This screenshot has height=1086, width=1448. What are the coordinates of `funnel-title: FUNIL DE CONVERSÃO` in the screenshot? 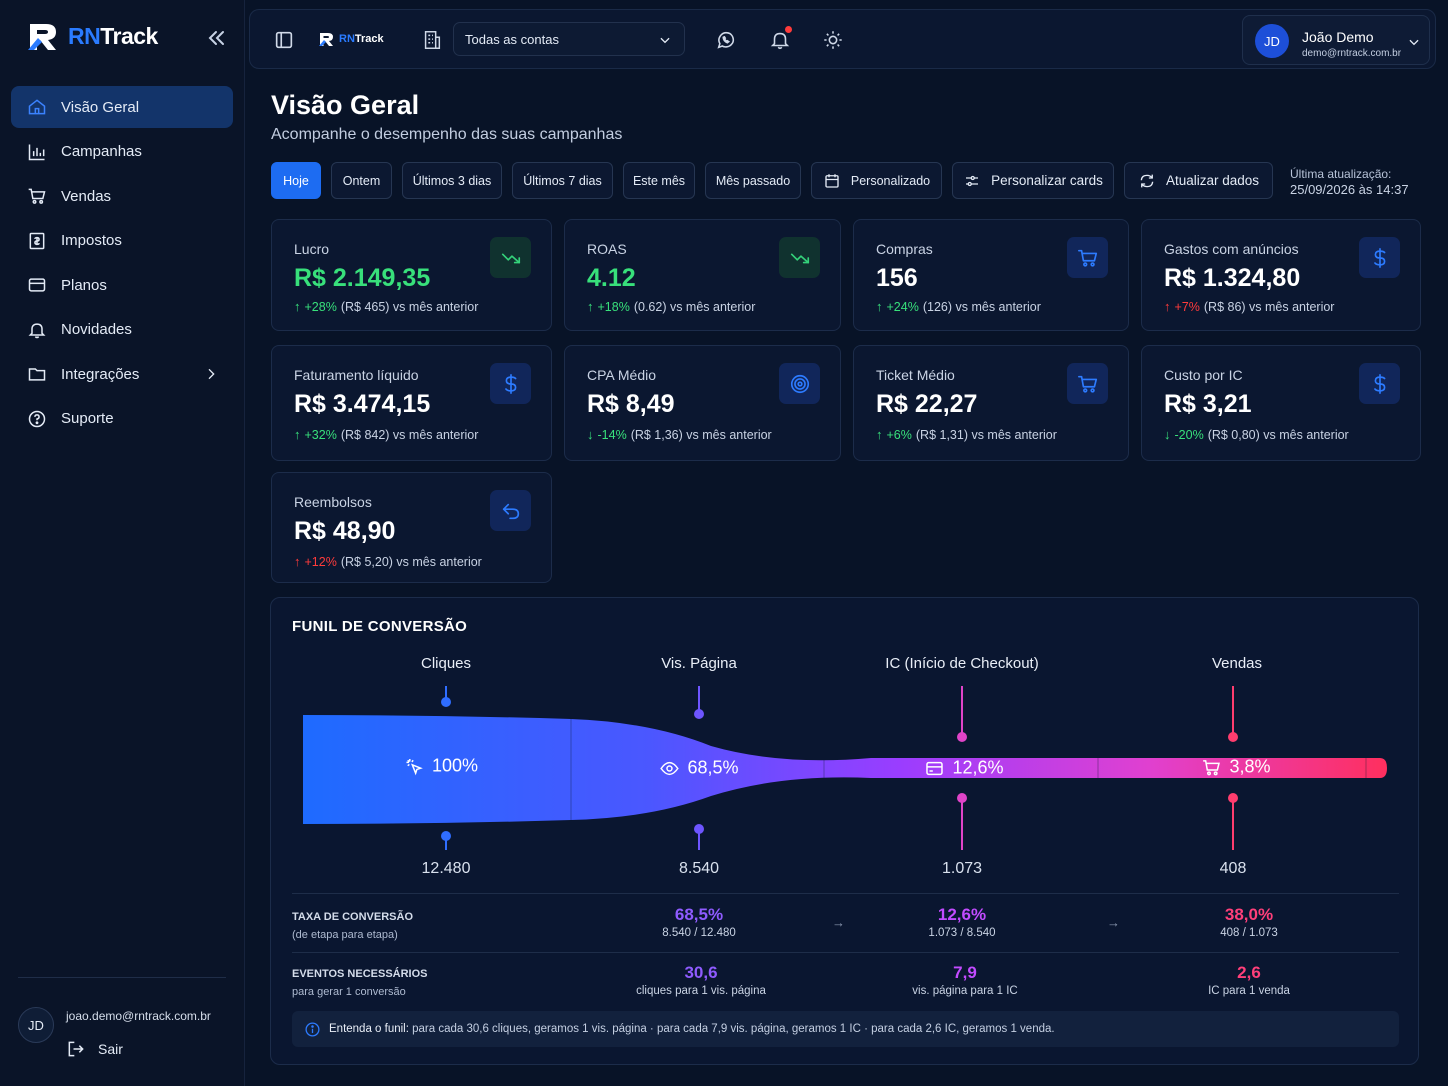 It's located at (380, 626).